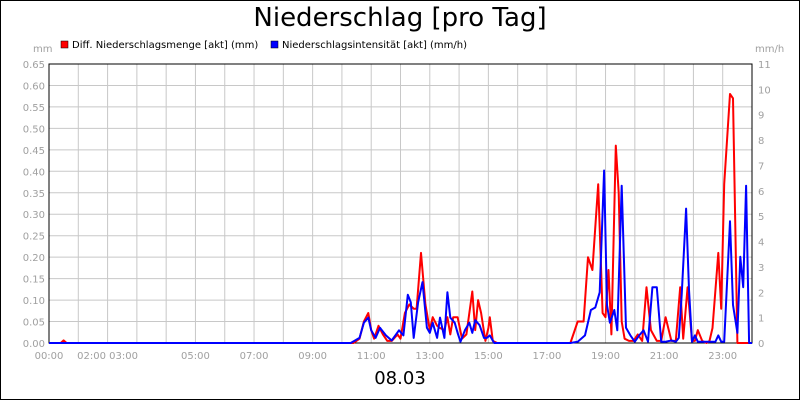 This screenshot has width=800, height=400. Describe the element at coordinates (195, 356) in the screenshot. I see `x-axis-tick-label: 05:00` at that location.